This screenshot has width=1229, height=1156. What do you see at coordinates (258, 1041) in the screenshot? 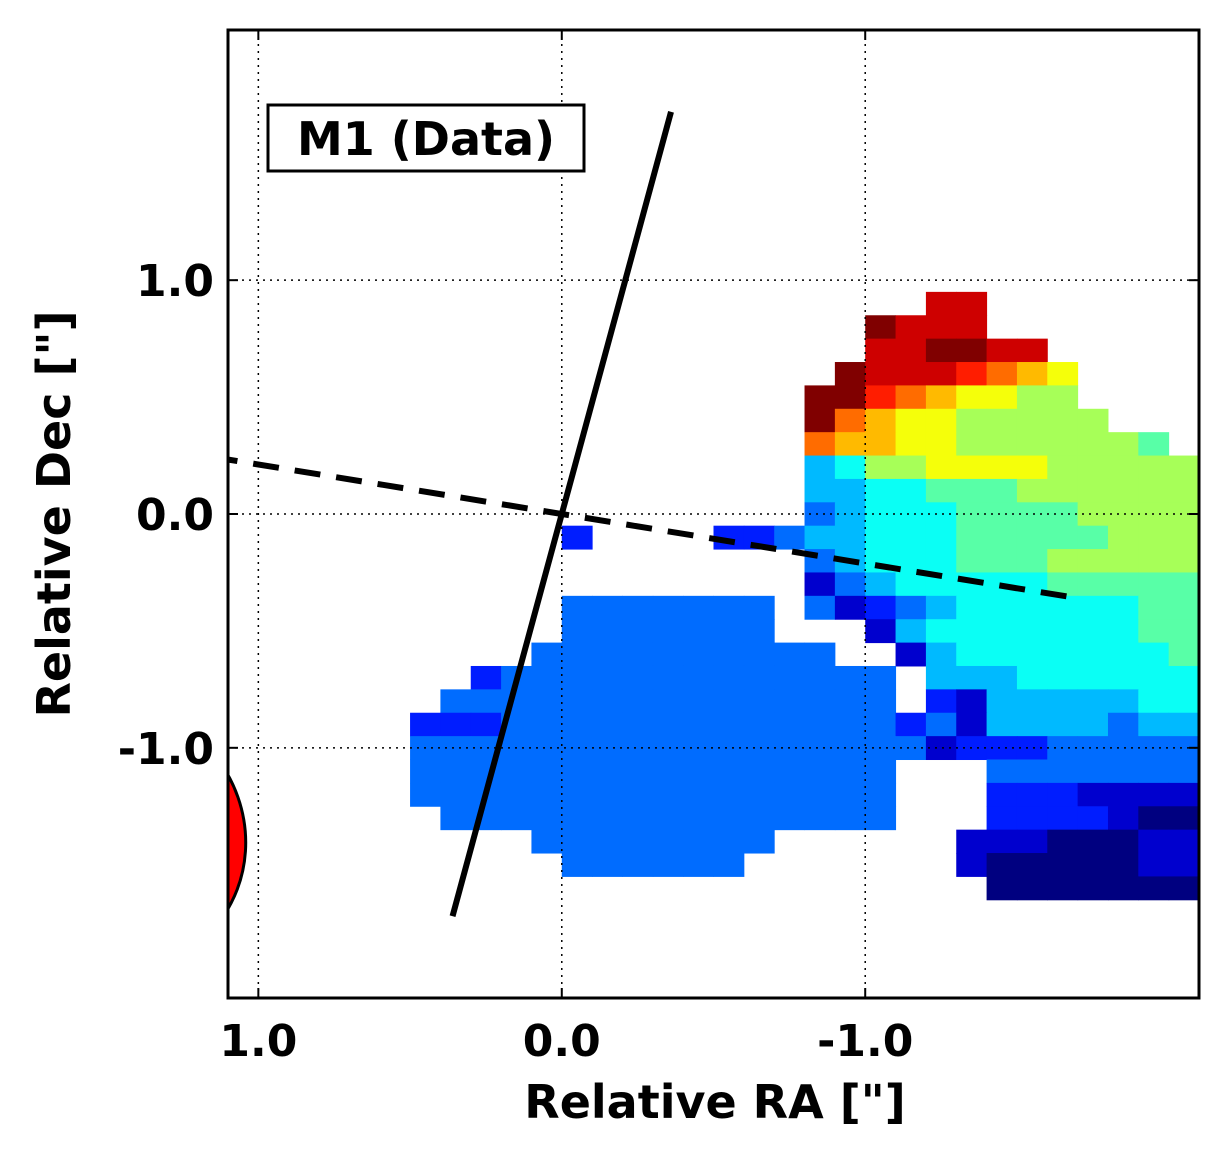
I see `x-tick-label: 1.0` at bounding box center [258, 1041].